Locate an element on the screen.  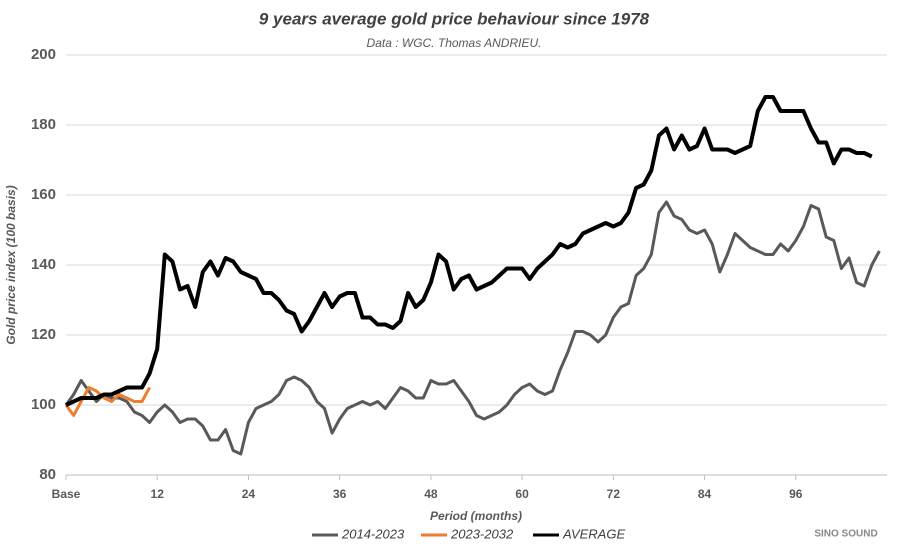
legend-label: 2014-2023 is located at coordinates (373, 533).